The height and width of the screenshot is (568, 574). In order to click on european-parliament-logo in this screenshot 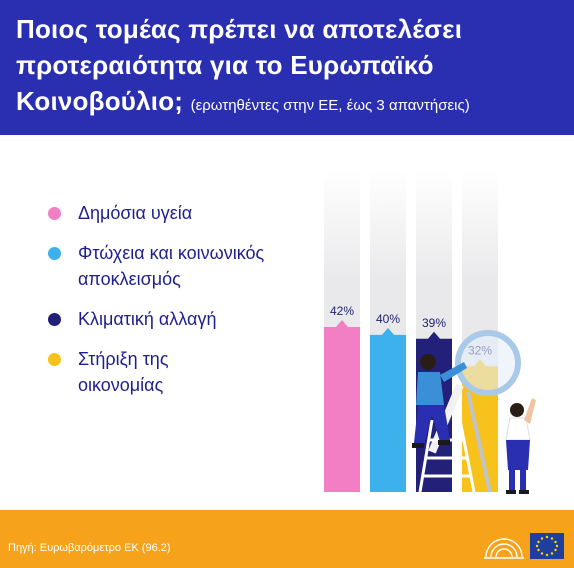, I will do `click(524, 546)`.